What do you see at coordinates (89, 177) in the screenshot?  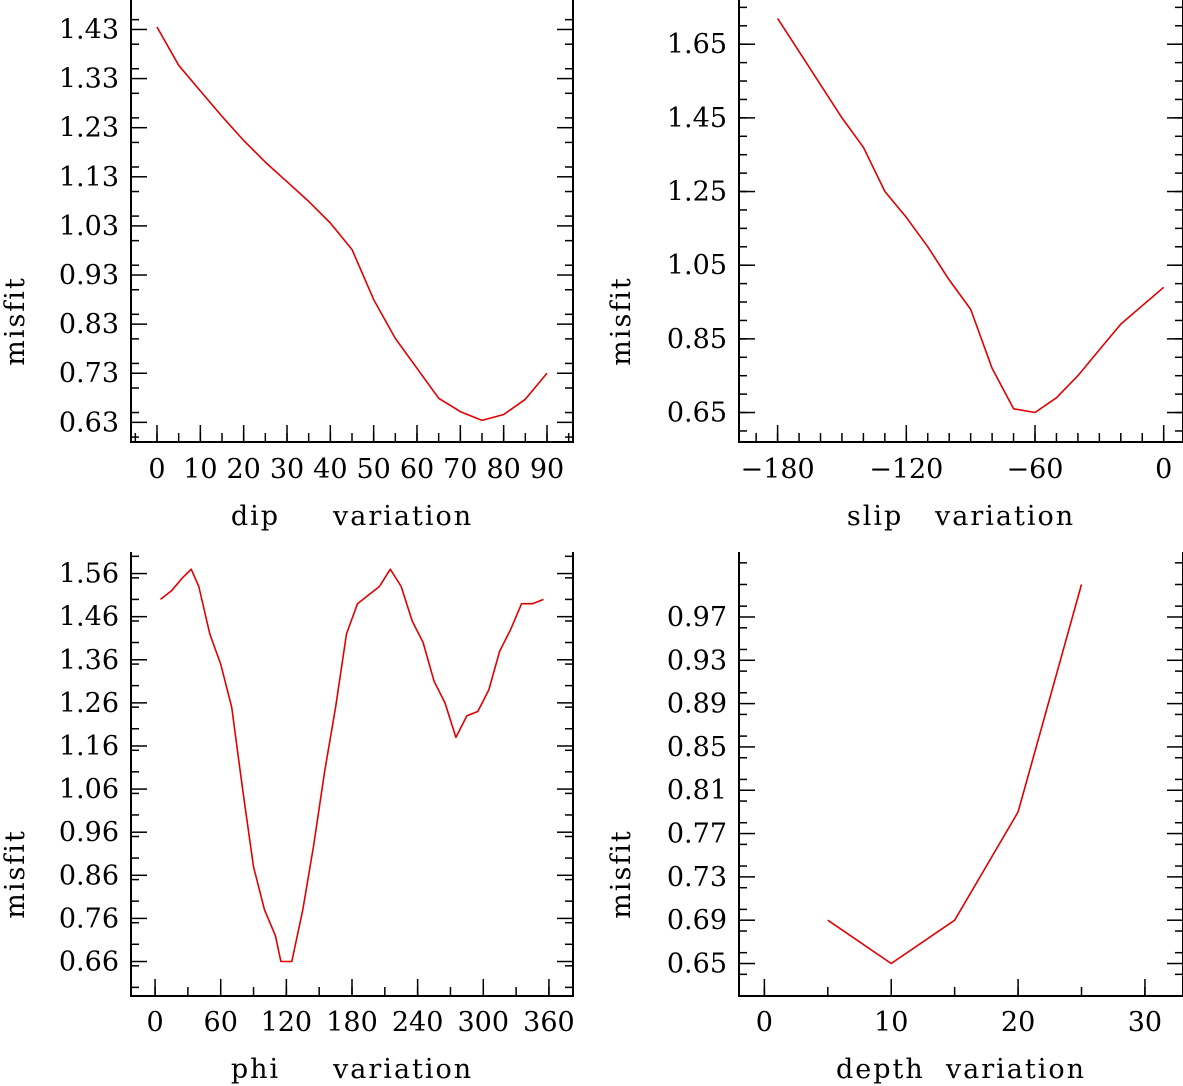 I see `y-tick-label: 1.13` at bounding box center [89, 177].